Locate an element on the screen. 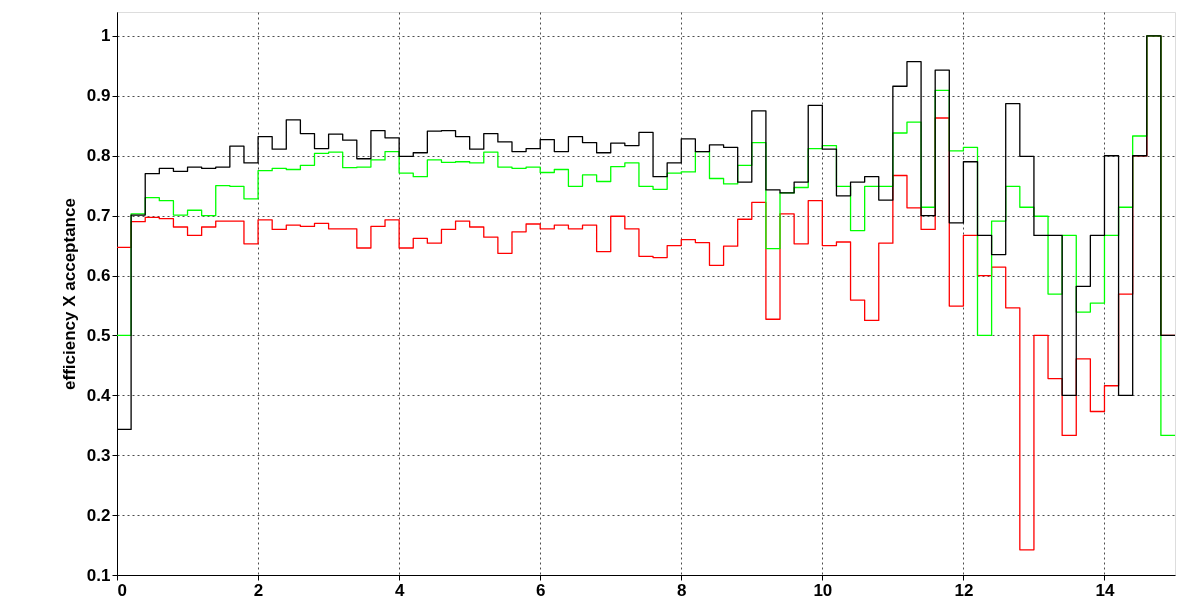  y-tick-label: 1 is located at coordinates (106, 36).